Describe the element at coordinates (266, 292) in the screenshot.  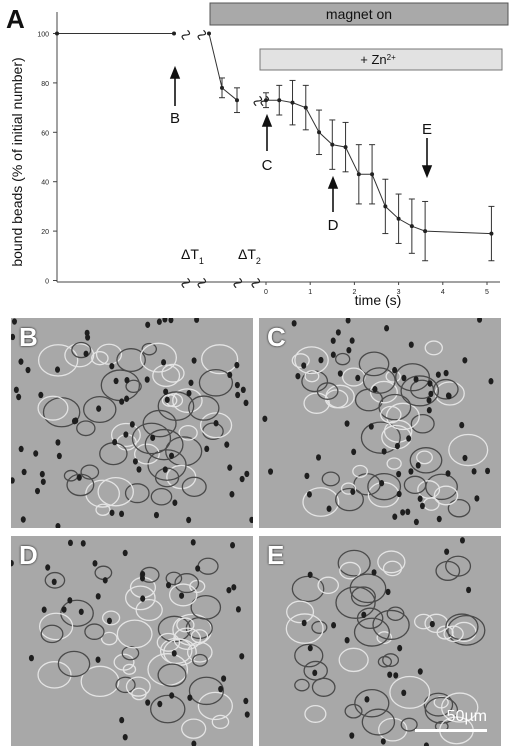
I see `x-tick-label: 0` at that location.